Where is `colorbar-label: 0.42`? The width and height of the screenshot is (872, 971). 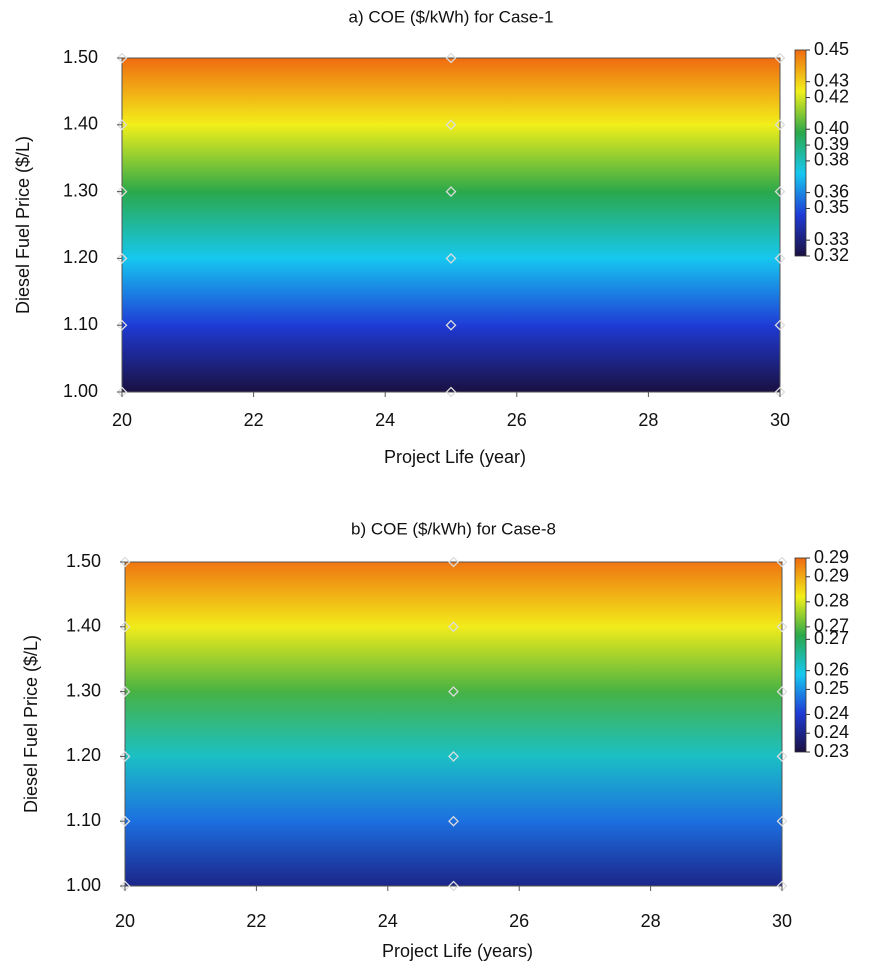
colorbar-label: 0.42 is located at coordinates (831, 96).